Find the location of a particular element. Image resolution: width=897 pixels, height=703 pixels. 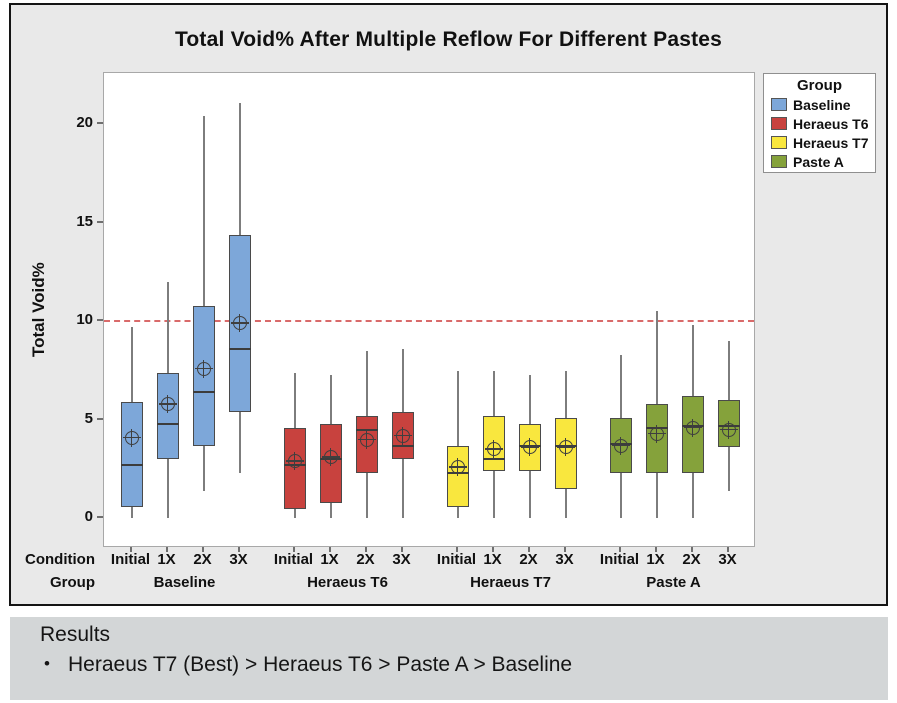

y-axis-label: Total Void% is located at coordinates (38, 309).